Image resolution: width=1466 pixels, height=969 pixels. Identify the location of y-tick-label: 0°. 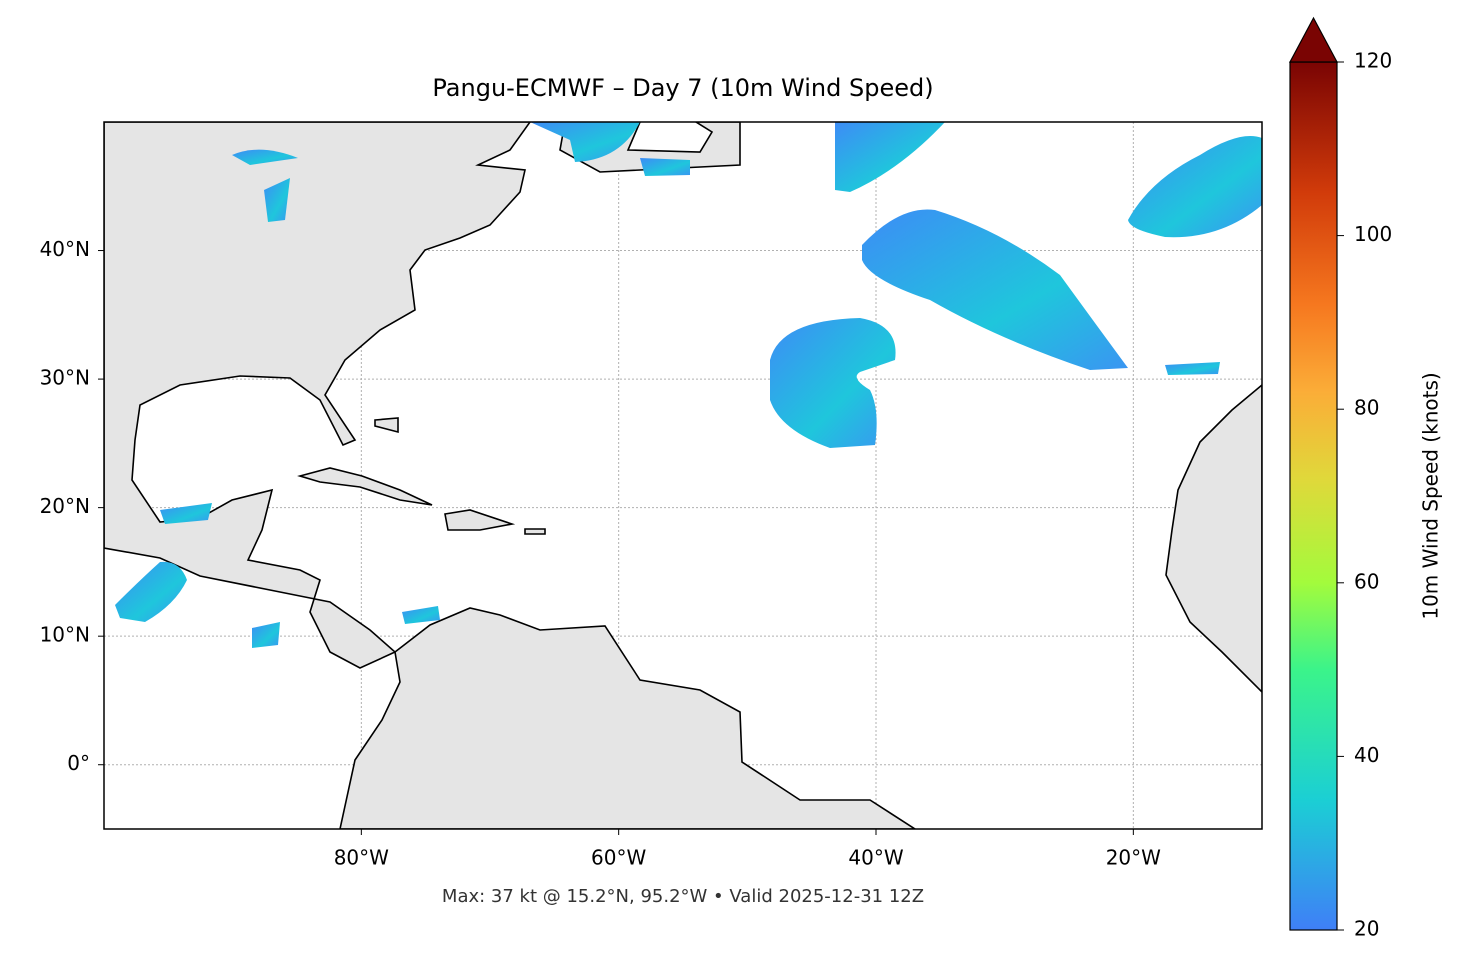
(78, 763).